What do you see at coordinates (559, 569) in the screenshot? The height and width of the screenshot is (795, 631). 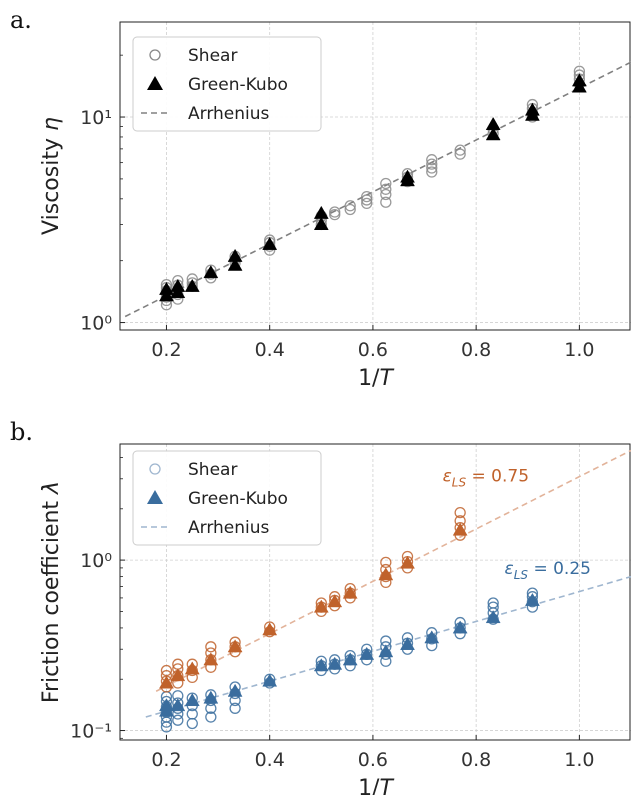 I see `annotation-value: = 0.25` at bounding box center [559, 569].